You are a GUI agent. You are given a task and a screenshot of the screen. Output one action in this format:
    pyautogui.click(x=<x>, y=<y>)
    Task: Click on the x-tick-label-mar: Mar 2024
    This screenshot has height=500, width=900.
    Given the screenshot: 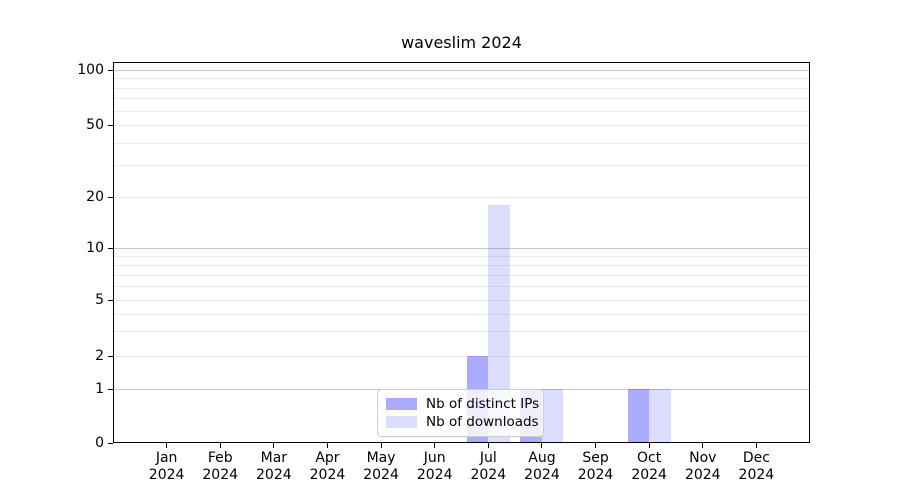 What is the action you would take?
    pyautogui.click(x=274, y=466)
    